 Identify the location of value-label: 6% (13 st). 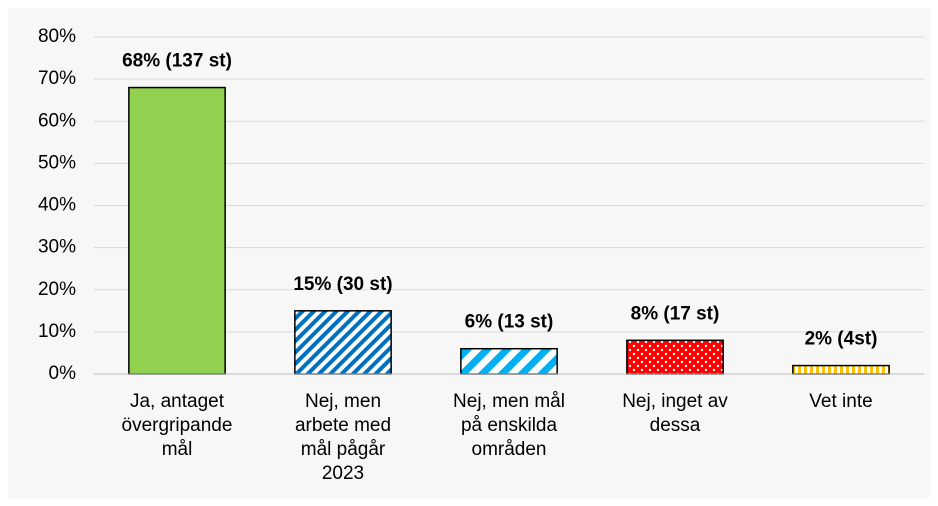
(509, 322).